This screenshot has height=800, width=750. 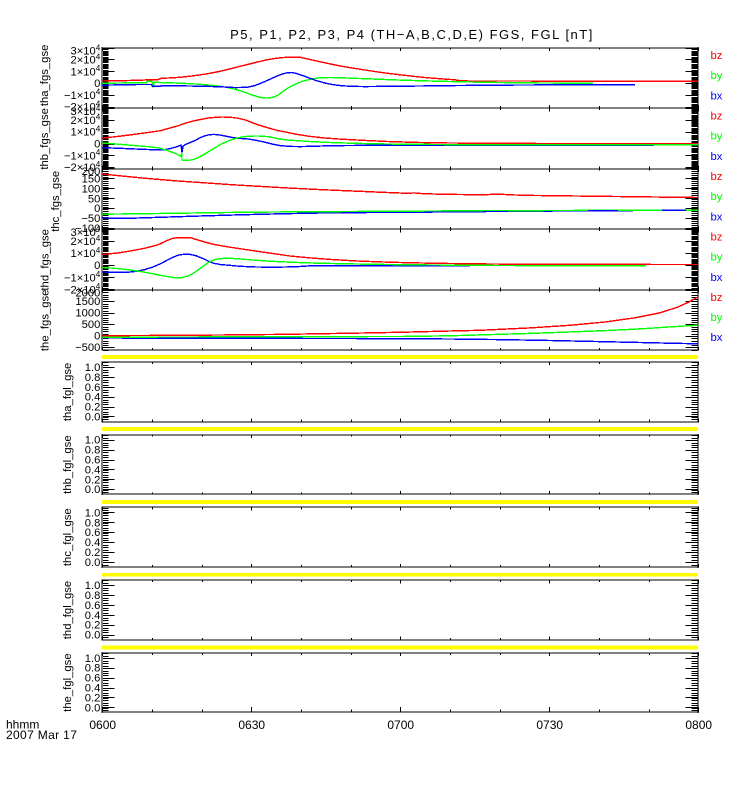 I want to click on svg-text: thb_fgl_gse, so click(x=68, y=464).